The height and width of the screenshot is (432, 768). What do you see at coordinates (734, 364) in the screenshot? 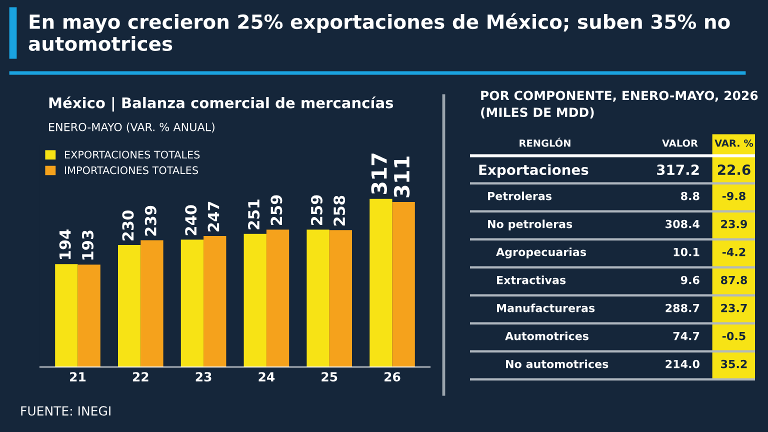
I see `data-label: 35.2` at bounding box center [734, 364].